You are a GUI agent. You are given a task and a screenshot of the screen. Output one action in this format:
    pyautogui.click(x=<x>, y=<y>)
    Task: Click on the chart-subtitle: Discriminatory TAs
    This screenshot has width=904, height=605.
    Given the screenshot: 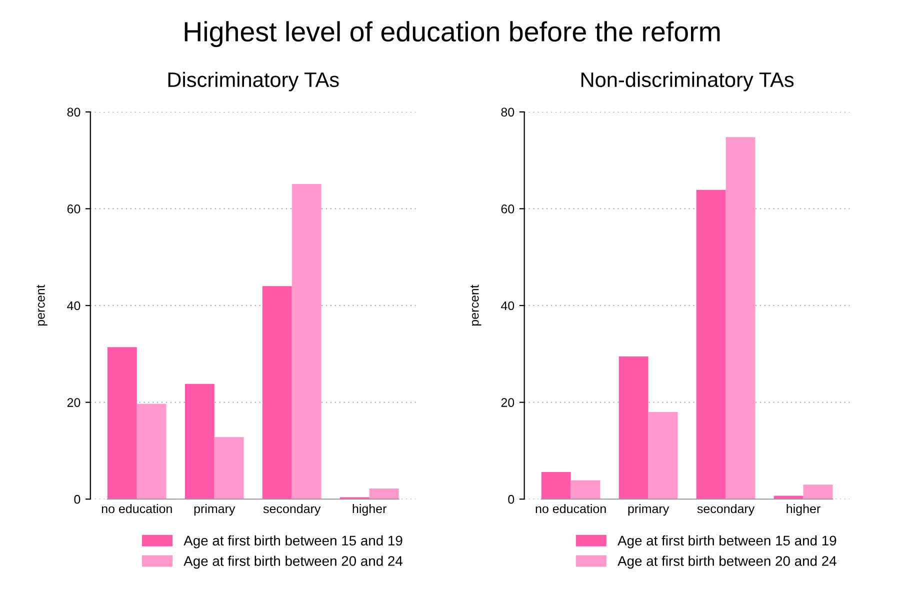 What is the action you would take?
    pyautogui.click(x=253, y=82)
    